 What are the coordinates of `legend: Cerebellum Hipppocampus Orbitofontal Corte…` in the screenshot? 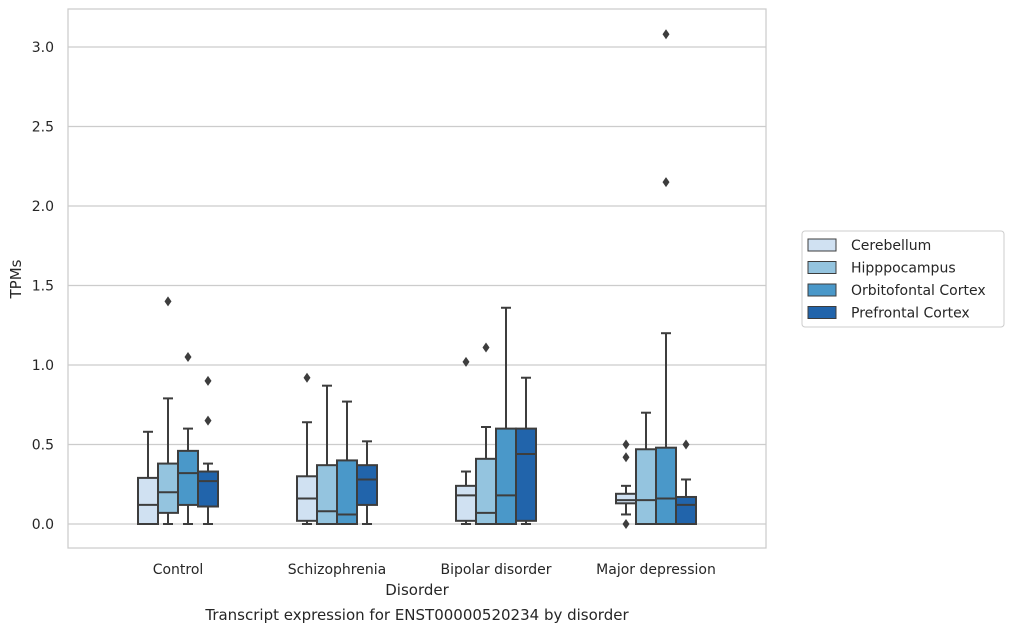 It's located at (903, 279).